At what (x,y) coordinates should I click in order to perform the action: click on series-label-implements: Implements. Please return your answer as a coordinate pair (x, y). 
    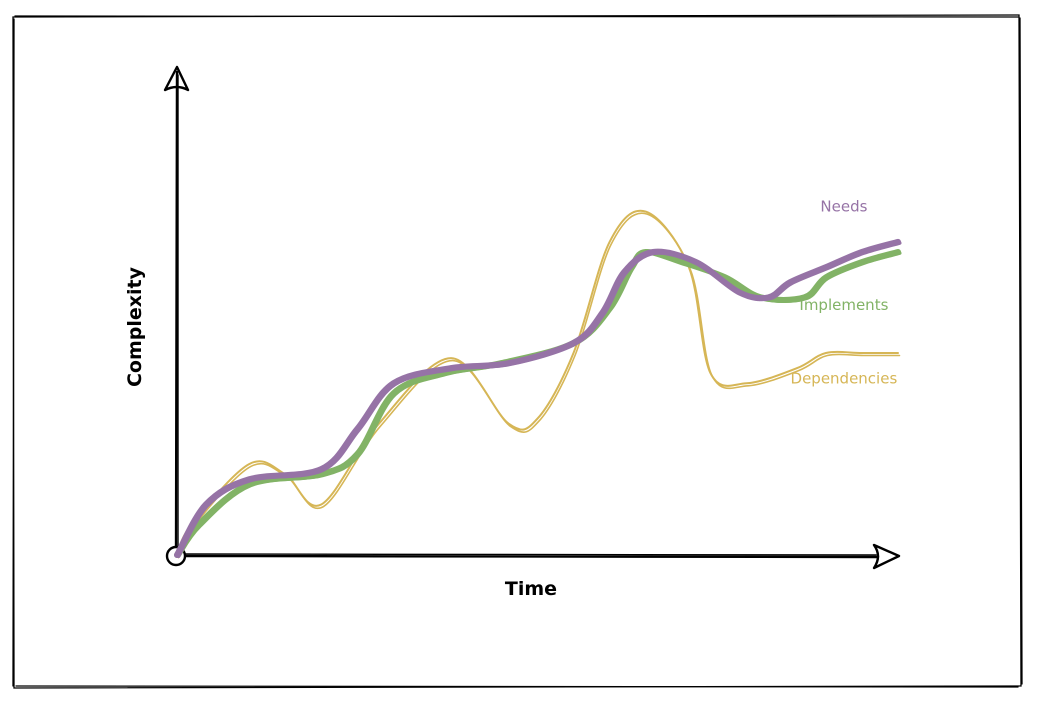
    Looking at the image, I should click on (843, 305).